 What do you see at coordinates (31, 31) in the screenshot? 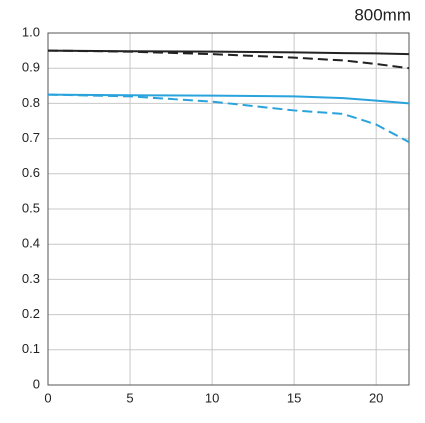
I see `y-tick-label: 1.0` at bounding box center [31, 31].